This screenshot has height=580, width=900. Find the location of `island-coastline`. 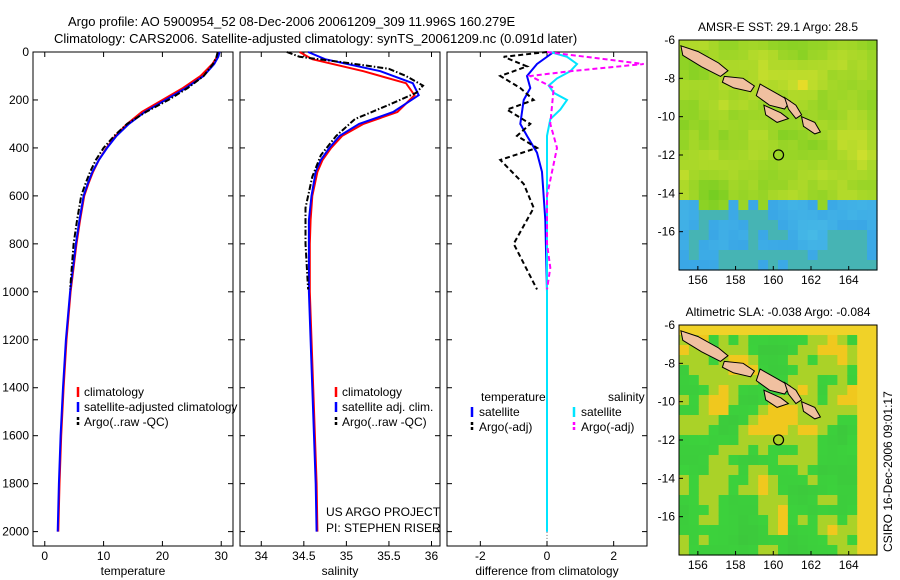

island-coastline is located at coordinates (793, 393).